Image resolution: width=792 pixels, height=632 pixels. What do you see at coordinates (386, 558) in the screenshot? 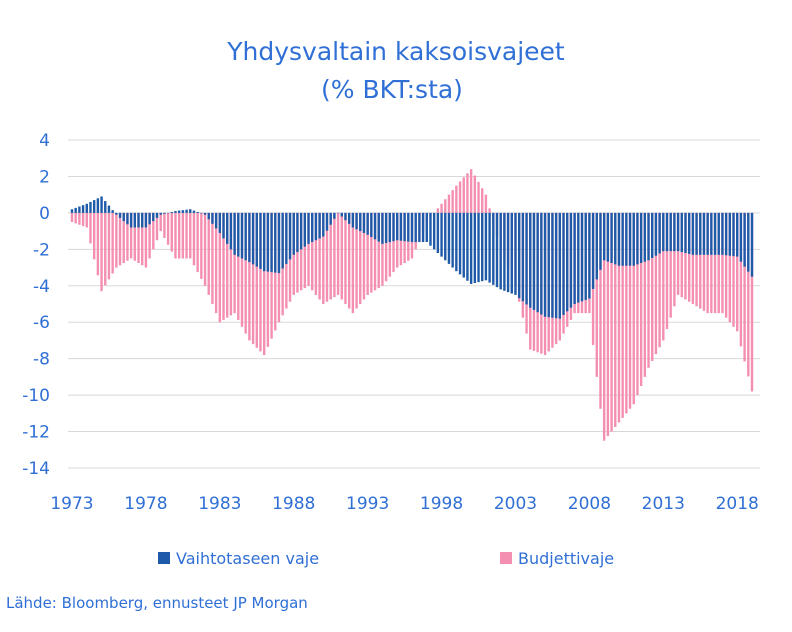
I see `legend: Vaihtotaseen vaje Budjettivaje` at bounding box center [386, 558].